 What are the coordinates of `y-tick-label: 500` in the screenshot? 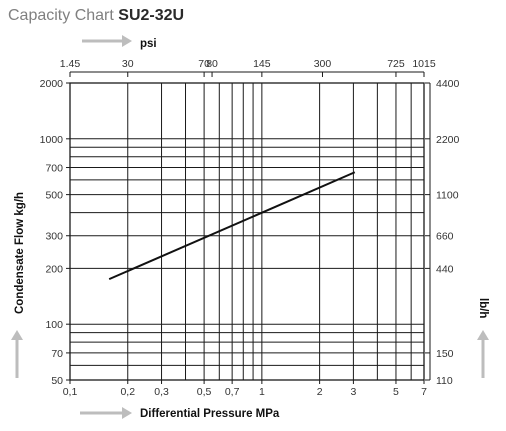 It's located at (54, 196).